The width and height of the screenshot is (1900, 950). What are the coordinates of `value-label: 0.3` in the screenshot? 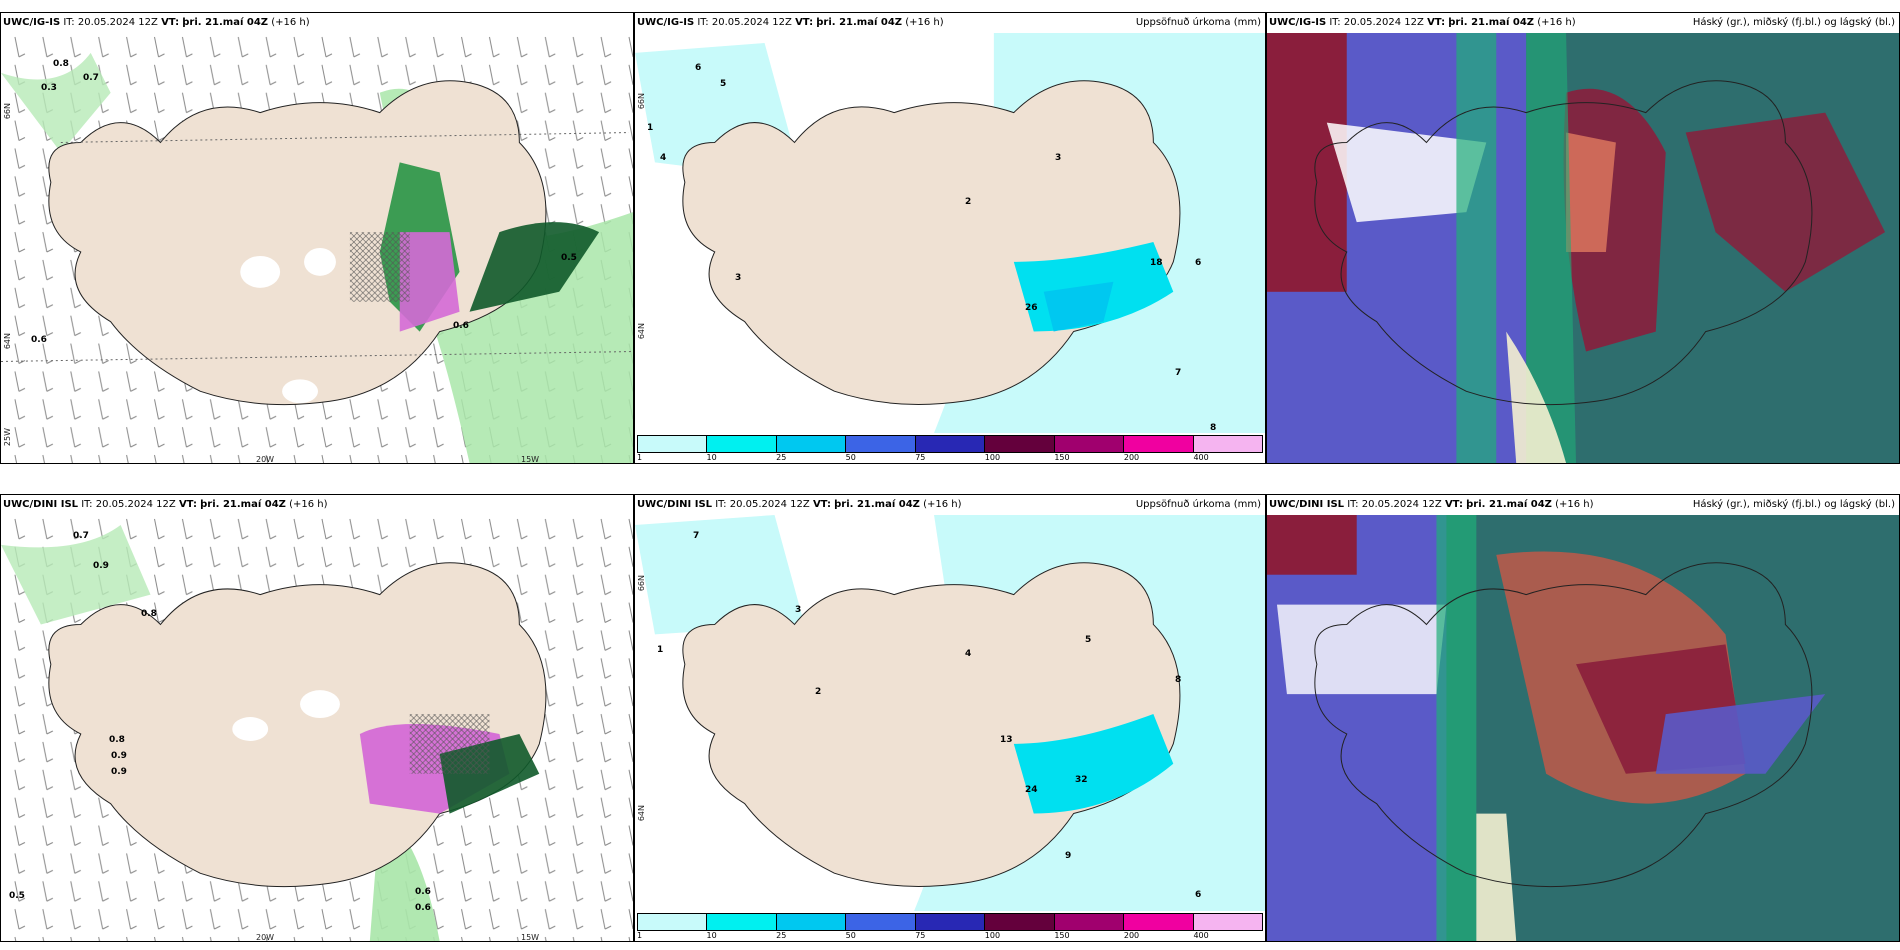 It's located at (49, 88).